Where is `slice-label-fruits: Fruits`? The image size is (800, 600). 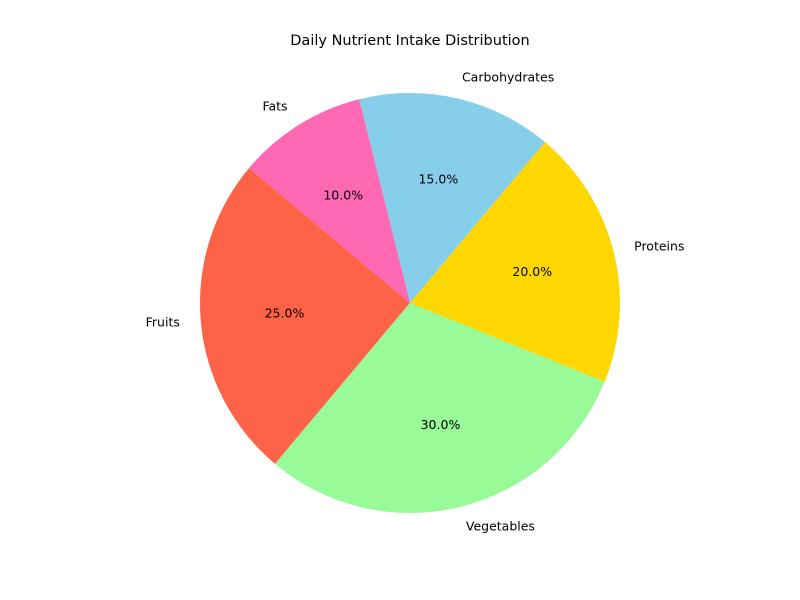 slice-label-fruits: Fruits is located at coordinates (163, 322).